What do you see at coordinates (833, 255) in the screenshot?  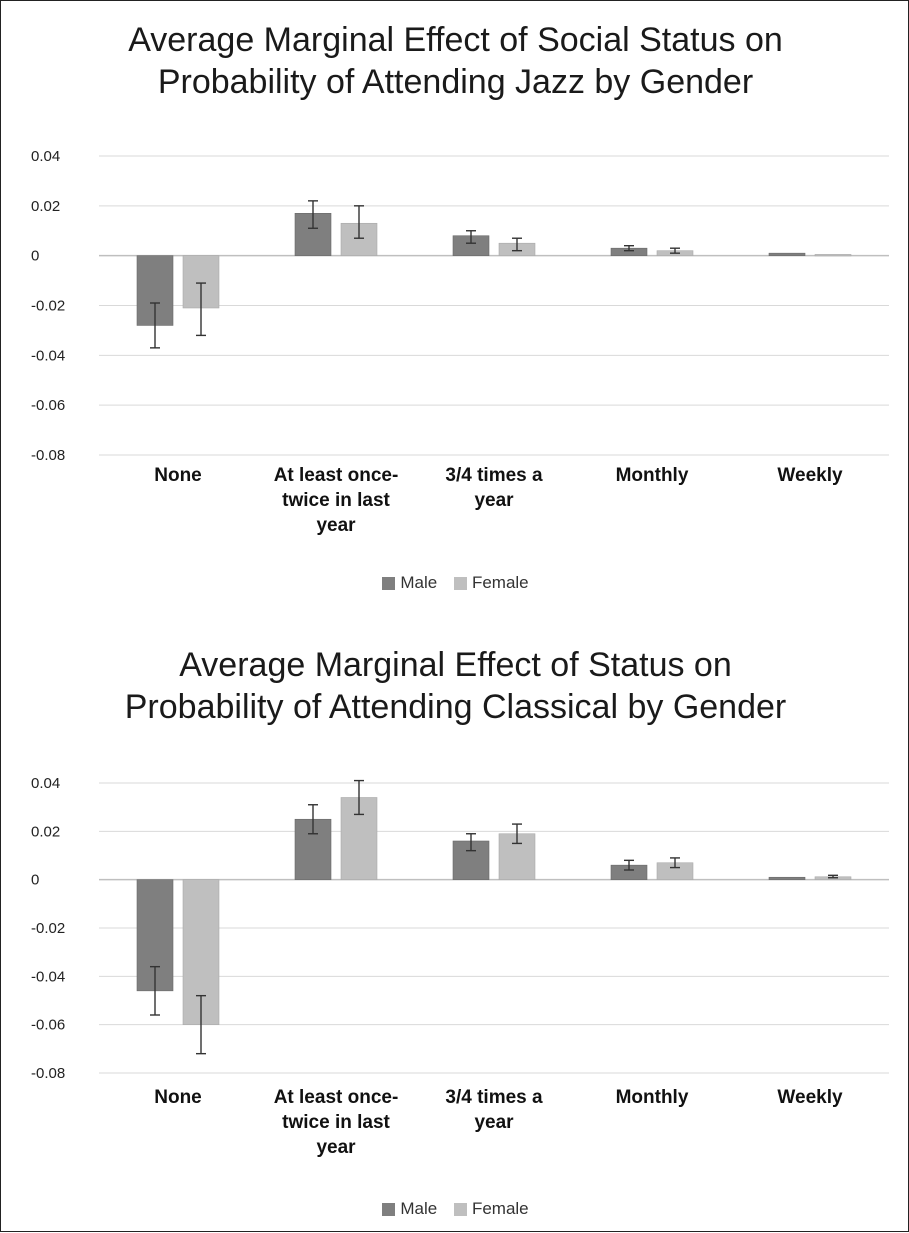 I see `bar-female` at bounding box center [833, 255].